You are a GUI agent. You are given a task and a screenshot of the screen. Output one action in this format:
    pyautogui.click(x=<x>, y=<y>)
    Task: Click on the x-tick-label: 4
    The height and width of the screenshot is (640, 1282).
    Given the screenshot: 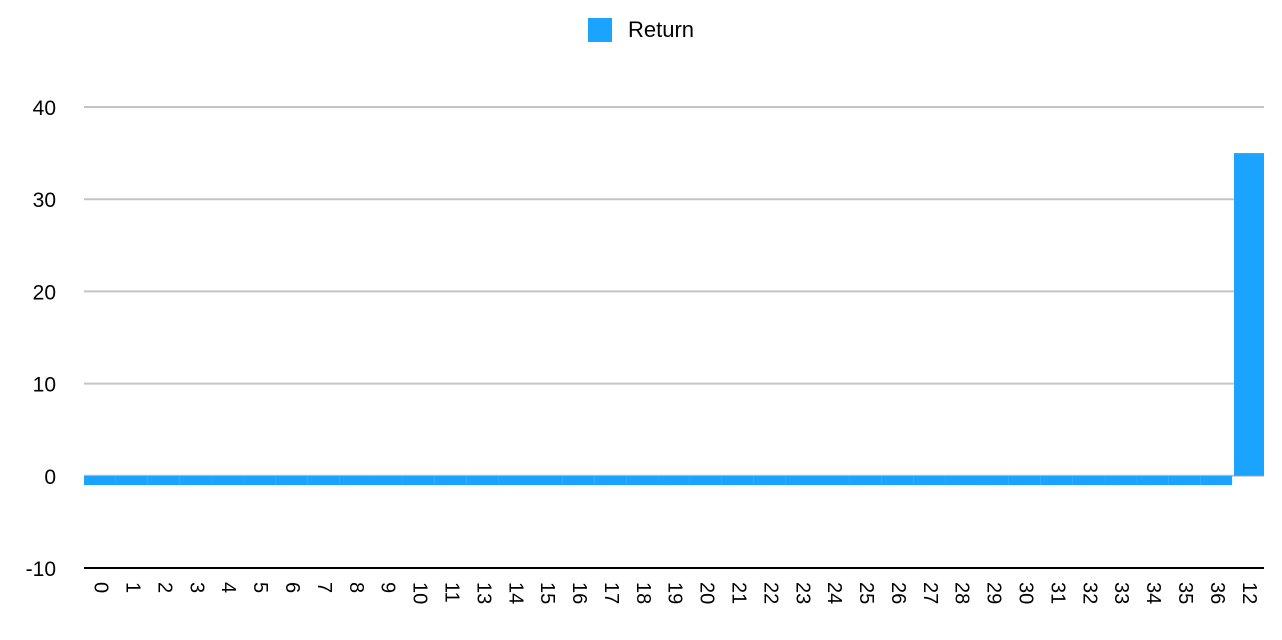 What is the action you would take?
    pyautogui.click(x=228, y=587)
    